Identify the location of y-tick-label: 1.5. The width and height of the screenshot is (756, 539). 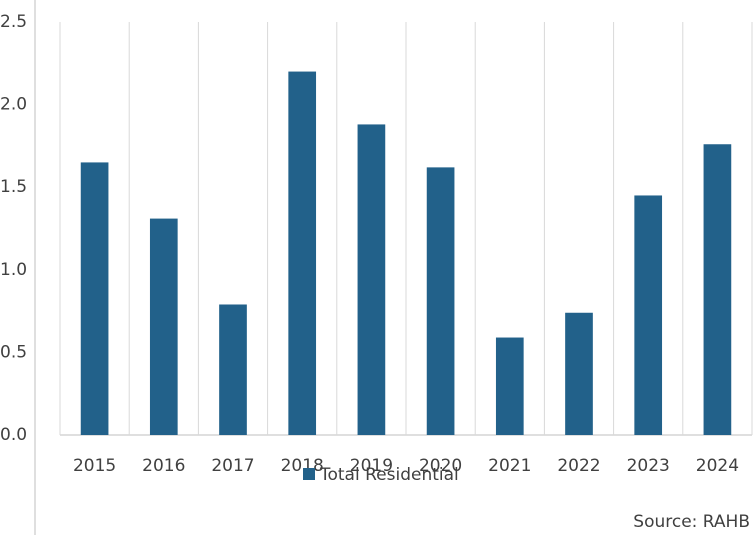
(13, 187).